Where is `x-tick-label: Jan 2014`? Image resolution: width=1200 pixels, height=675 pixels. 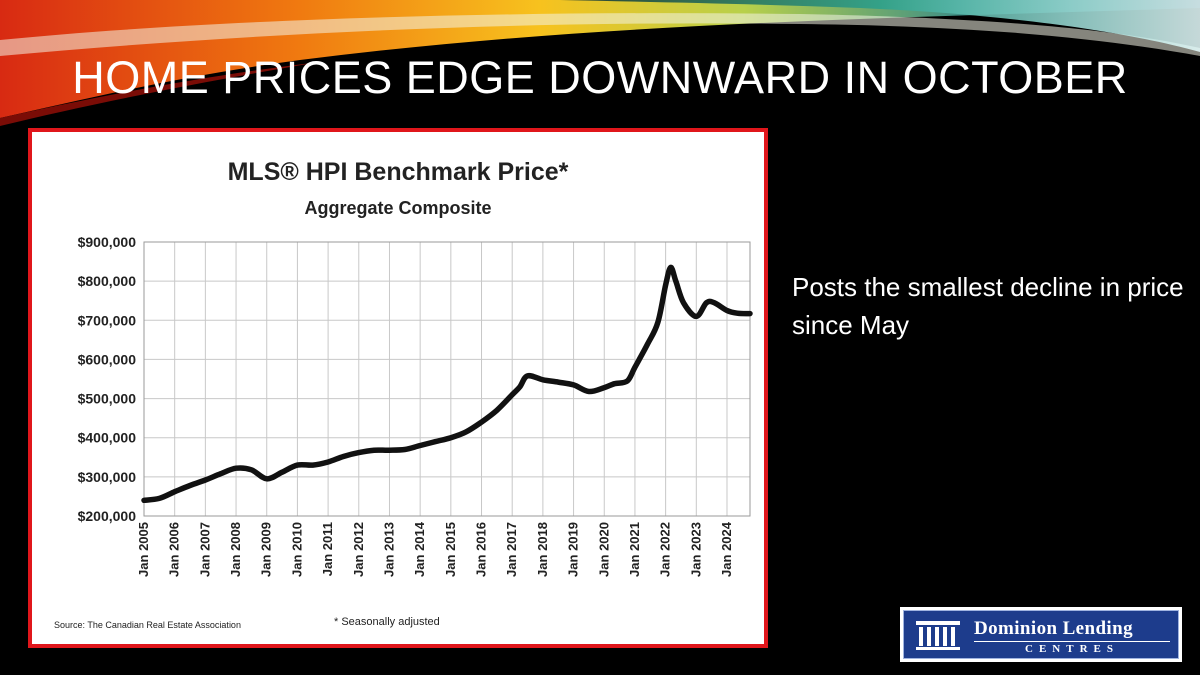 x-tick-label: Jan 2014 is located at coordinates (419, 549).